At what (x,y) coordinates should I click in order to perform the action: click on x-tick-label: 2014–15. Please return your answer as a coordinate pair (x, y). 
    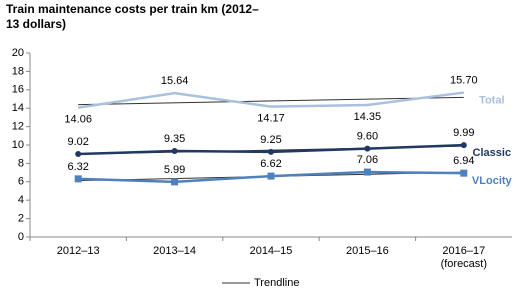
    Looking at the image, I should click on (271, 251).